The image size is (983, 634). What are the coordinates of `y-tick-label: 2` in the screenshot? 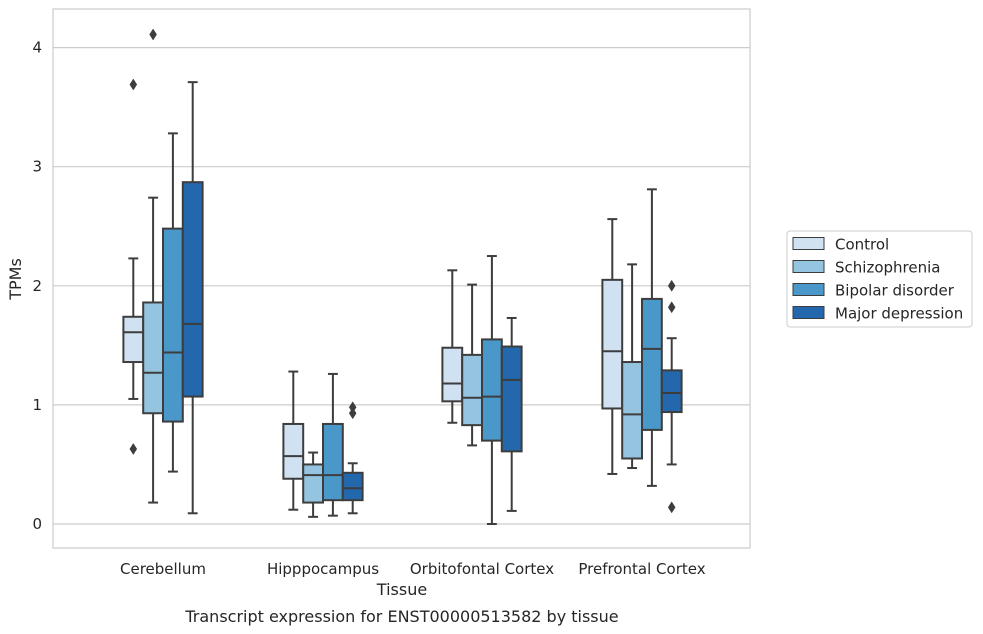 It's located at (37, 286).